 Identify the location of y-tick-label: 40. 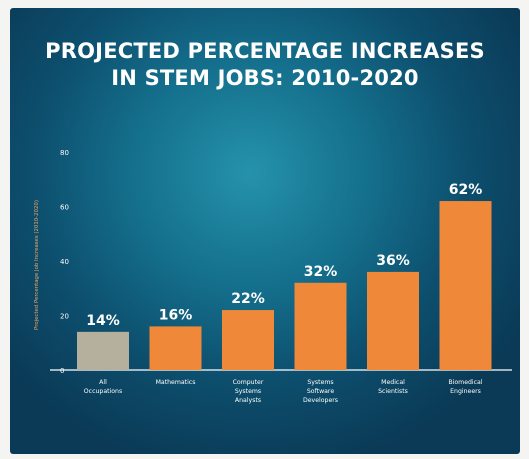
(64, 262).